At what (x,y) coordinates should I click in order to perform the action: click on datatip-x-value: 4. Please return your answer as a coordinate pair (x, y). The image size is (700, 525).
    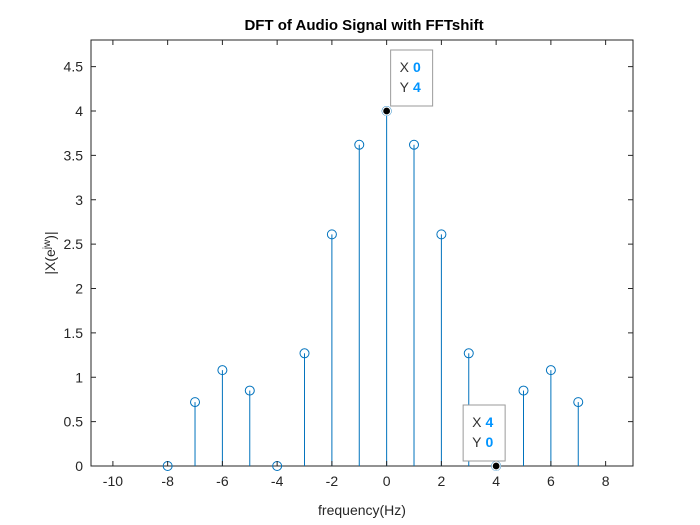
    Looking at the image, I should click on (489, 422).